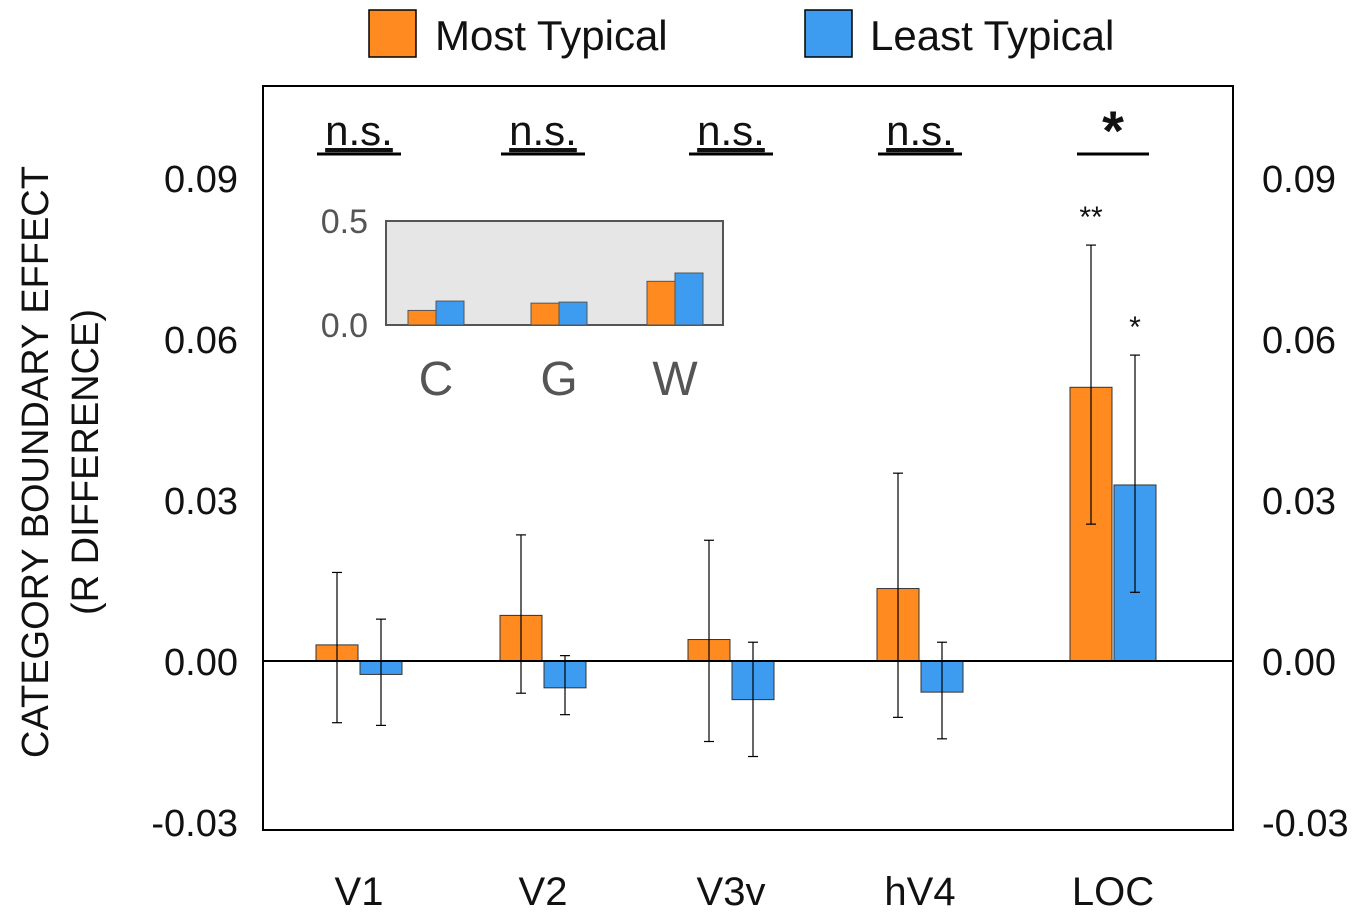 This screenshot has width=1371, height=916. What do you see at coordinates (344, 222) in the screenshot?
I see `inset-y-tick-label: 0.5` at bounding box center [344, 222].